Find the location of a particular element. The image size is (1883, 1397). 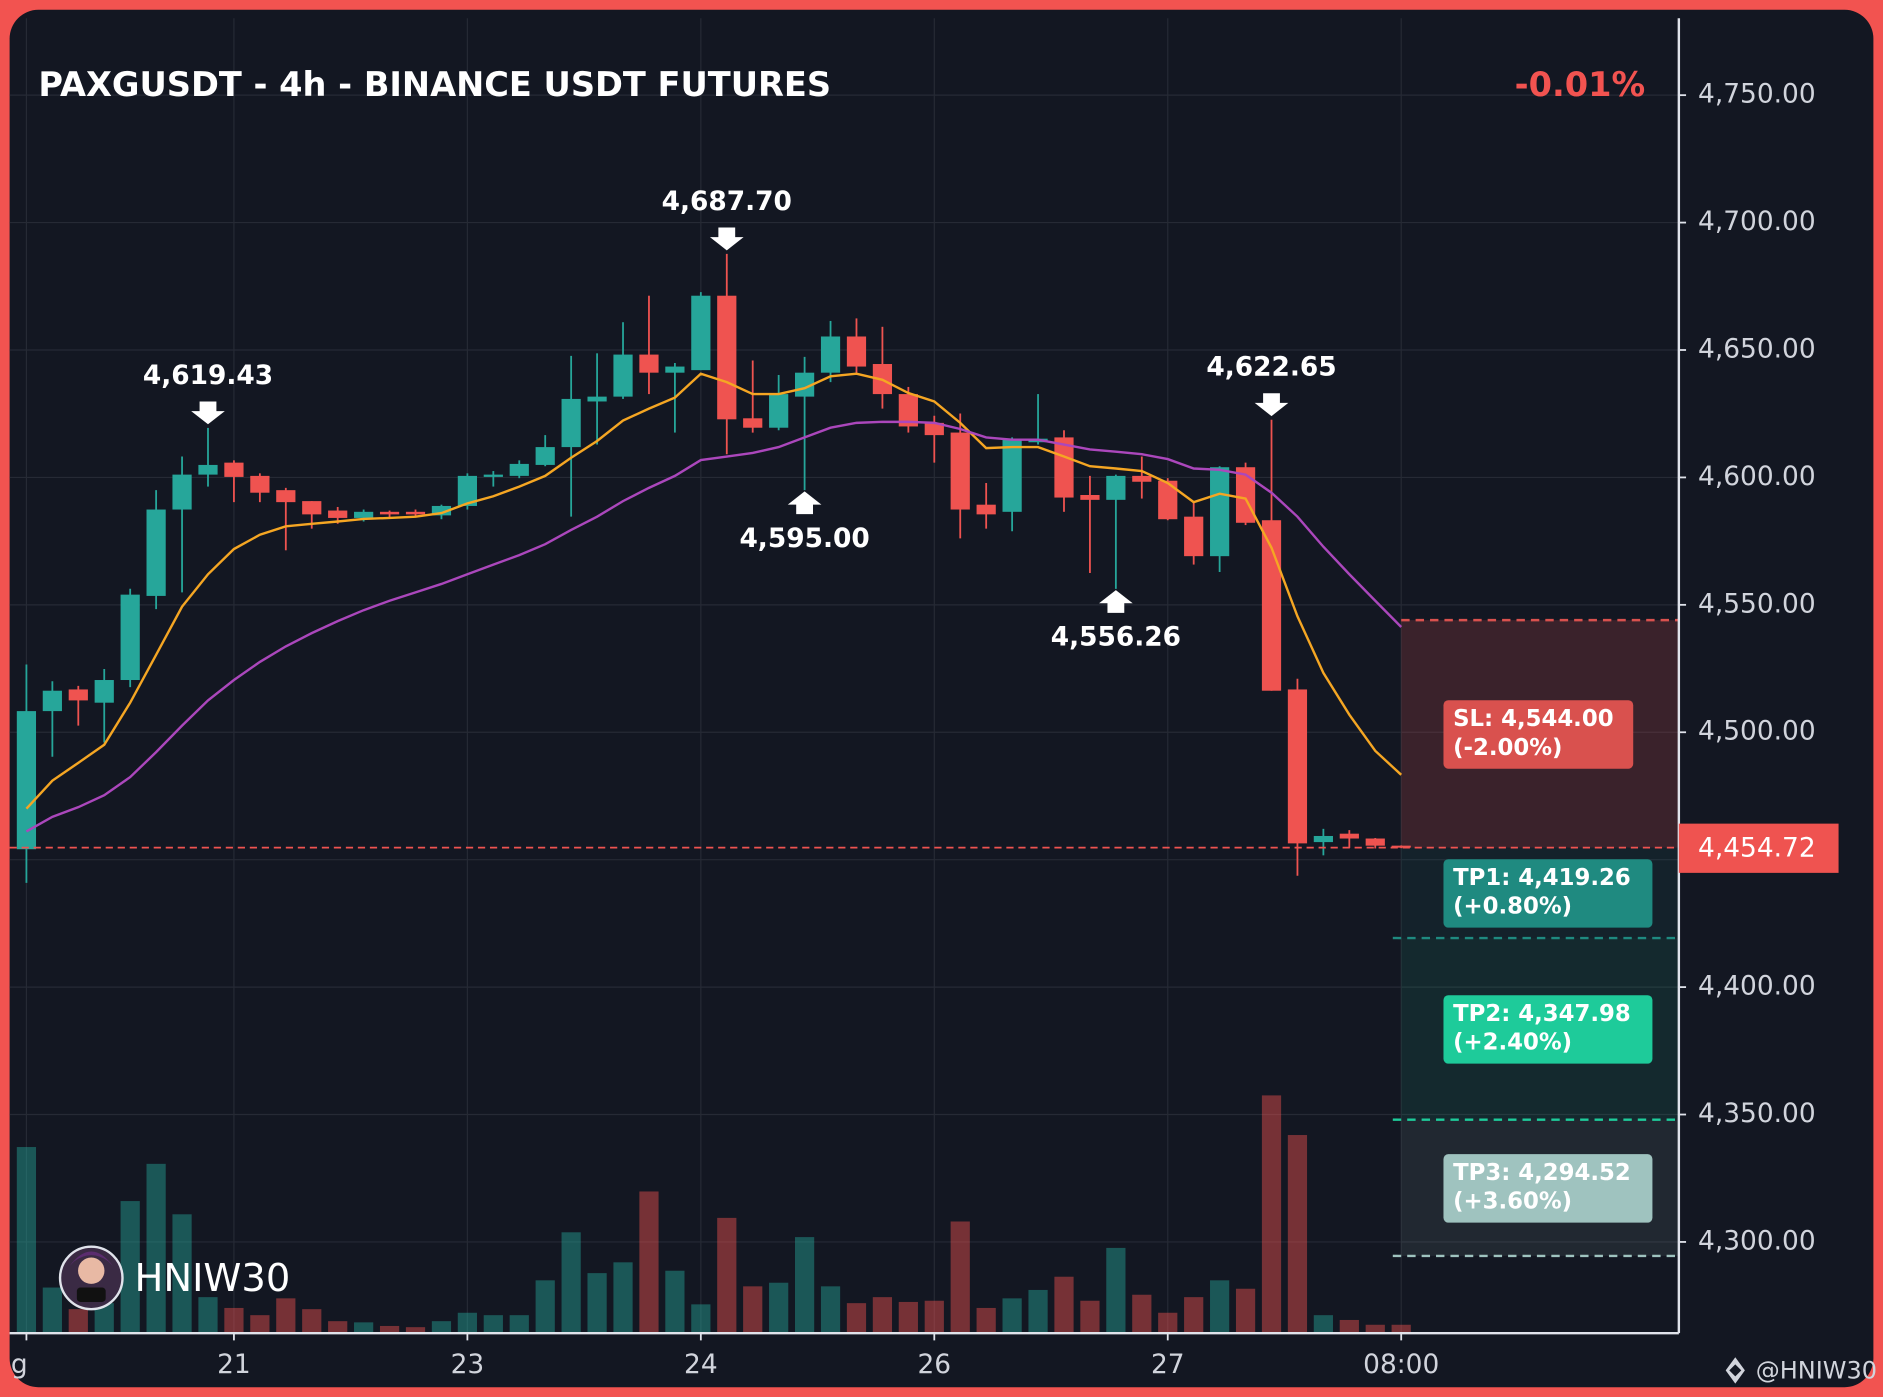

annotation-label: 4,619.43 is located at coordinates (208, 375).